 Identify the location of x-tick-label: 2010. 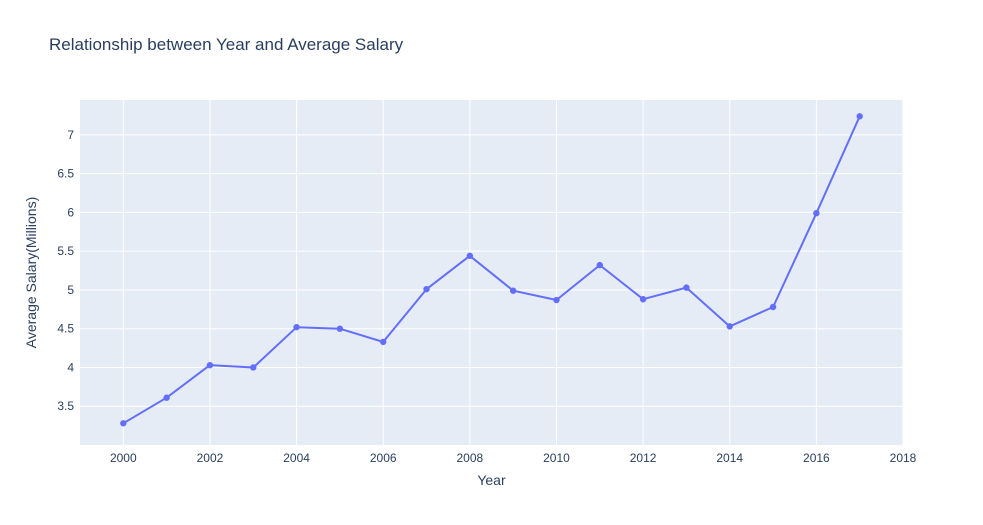
(556, 458).